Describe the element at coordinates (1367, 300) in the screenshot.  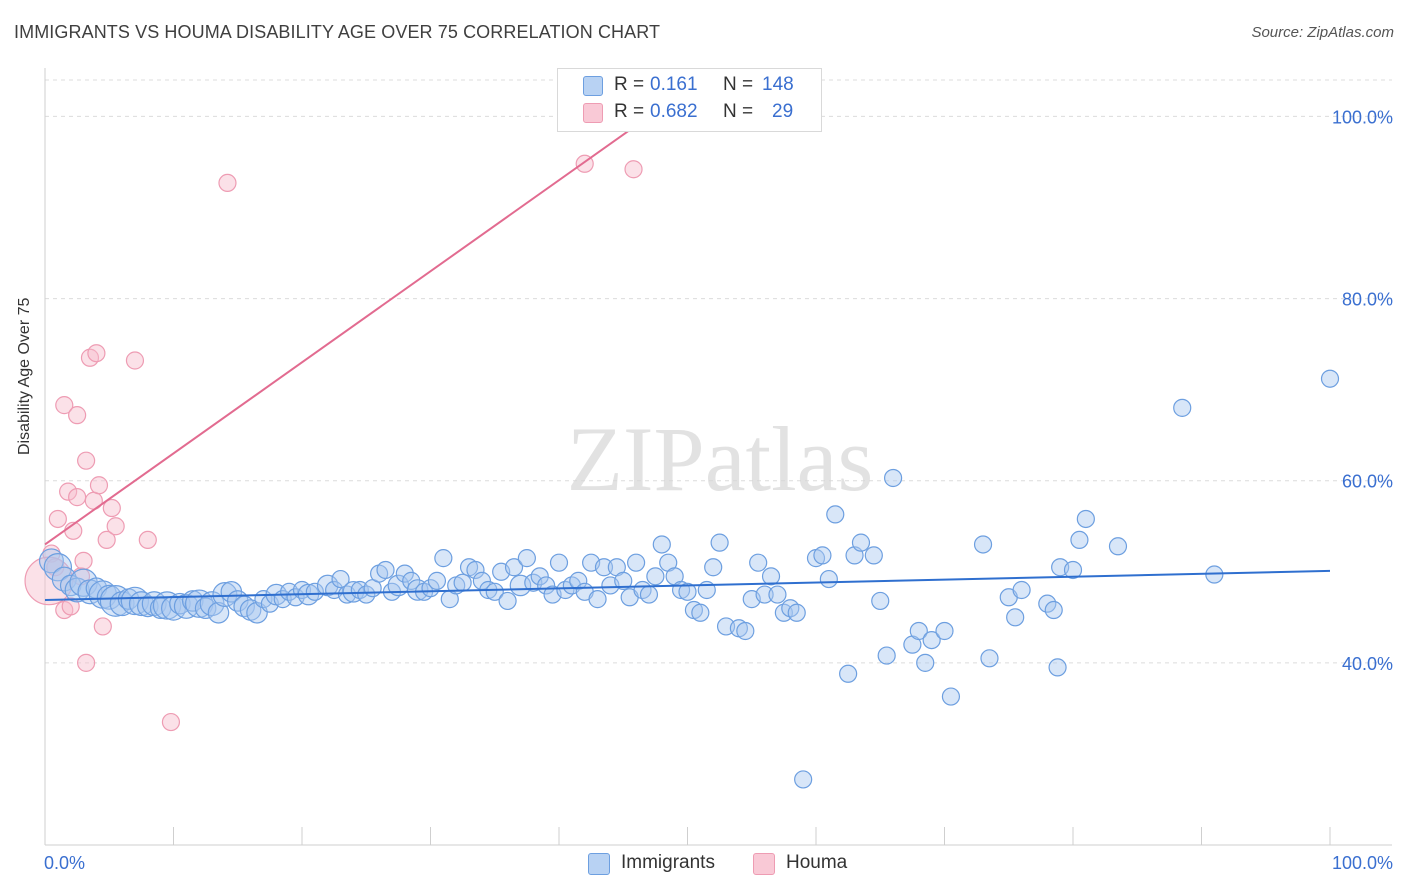
I see `y-tick-label: 80.0%` at that location.